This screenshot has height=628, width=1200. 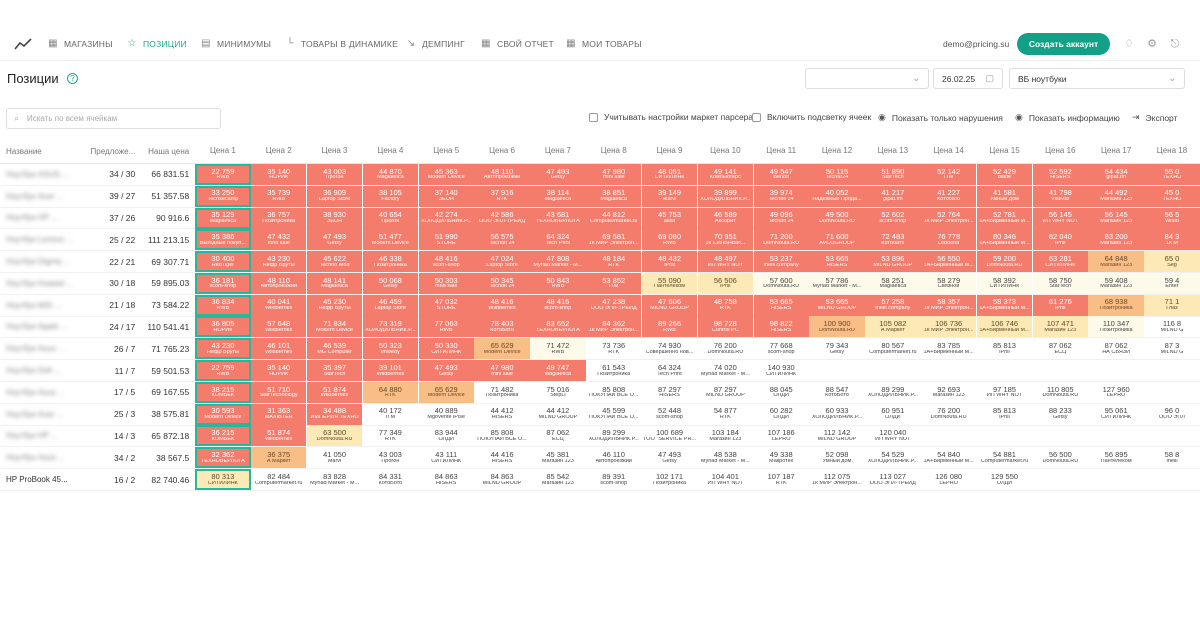 What do you see at coordinates (1060, 240) in the screenshot?
I see `price-cell: 82 040 iPhil` at bounding box center [1060, 240].